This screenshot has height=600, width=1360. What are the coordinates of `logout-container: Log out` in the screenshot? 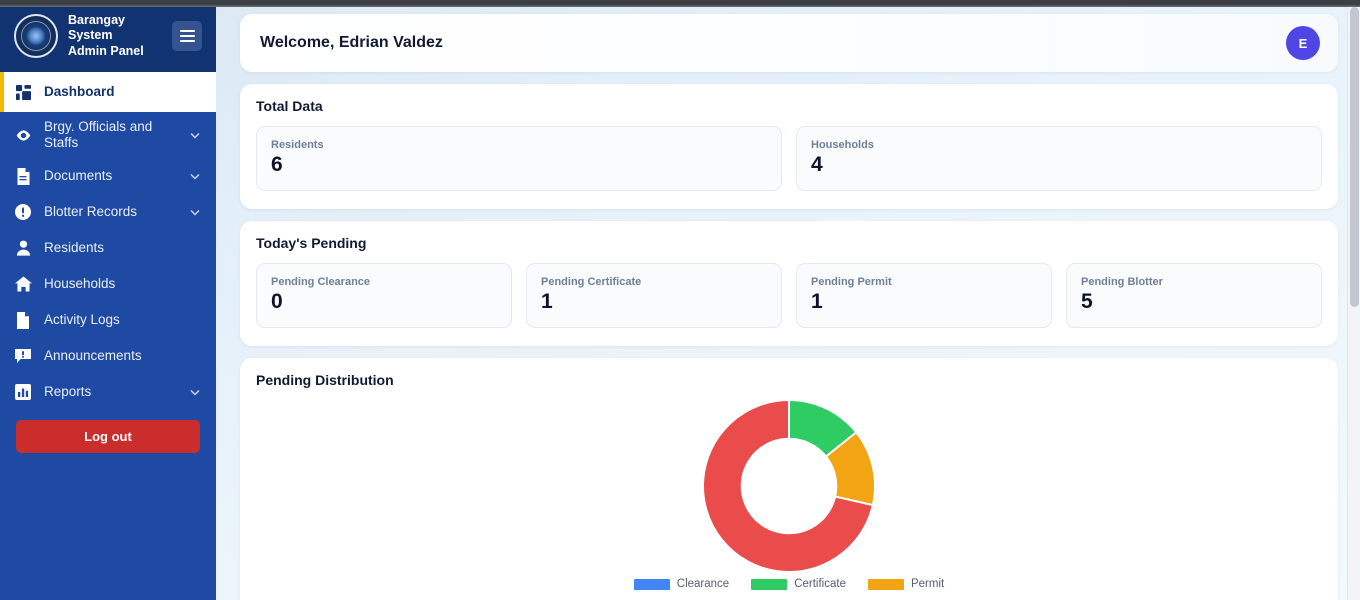 It's located at (108, 431).